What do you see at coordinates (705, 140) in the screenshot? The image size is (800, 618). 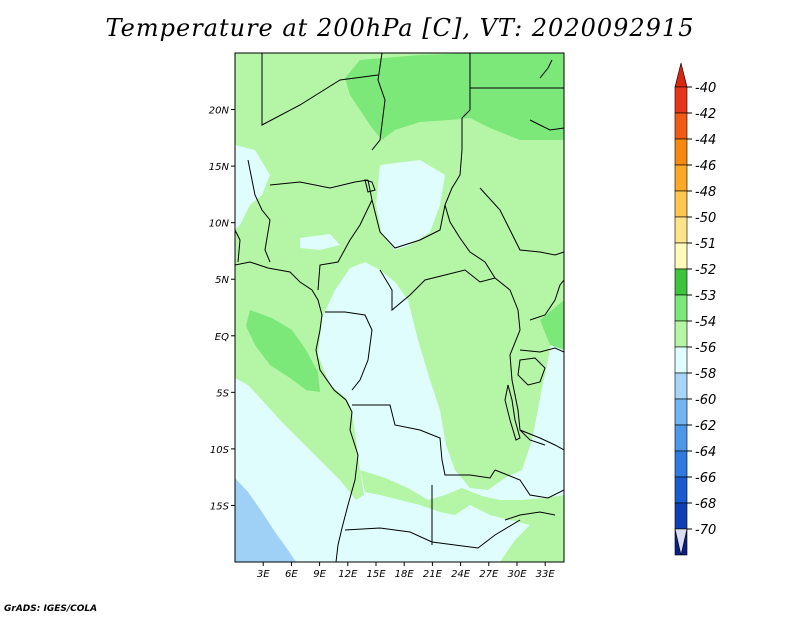 I see `legend-label: -44` at bounding box center [705, 140].